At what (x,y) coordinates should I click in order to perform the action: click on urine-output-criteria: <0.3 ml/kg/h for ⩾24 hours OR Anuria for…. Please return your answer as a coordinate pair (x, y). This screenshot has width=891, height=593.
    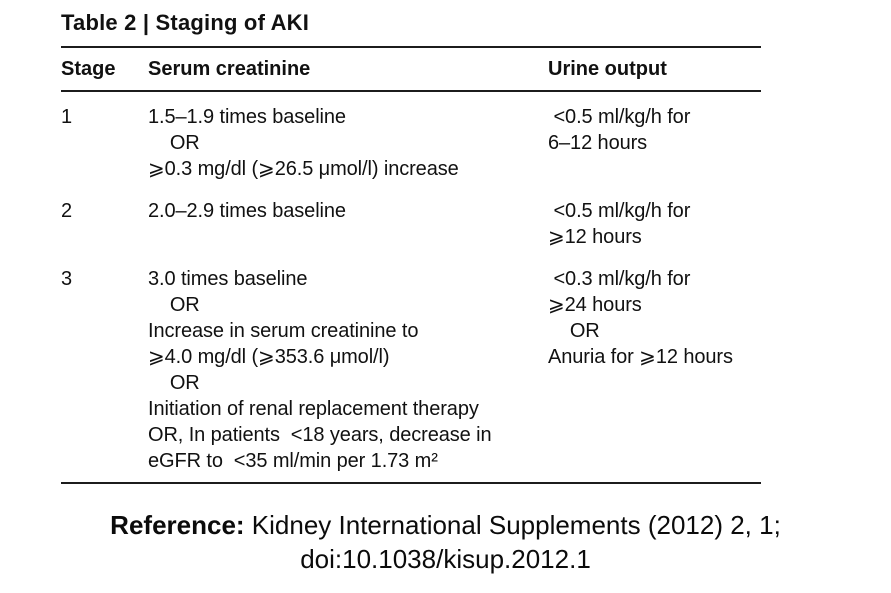
    Looking at the image, I should click on (640, 318).